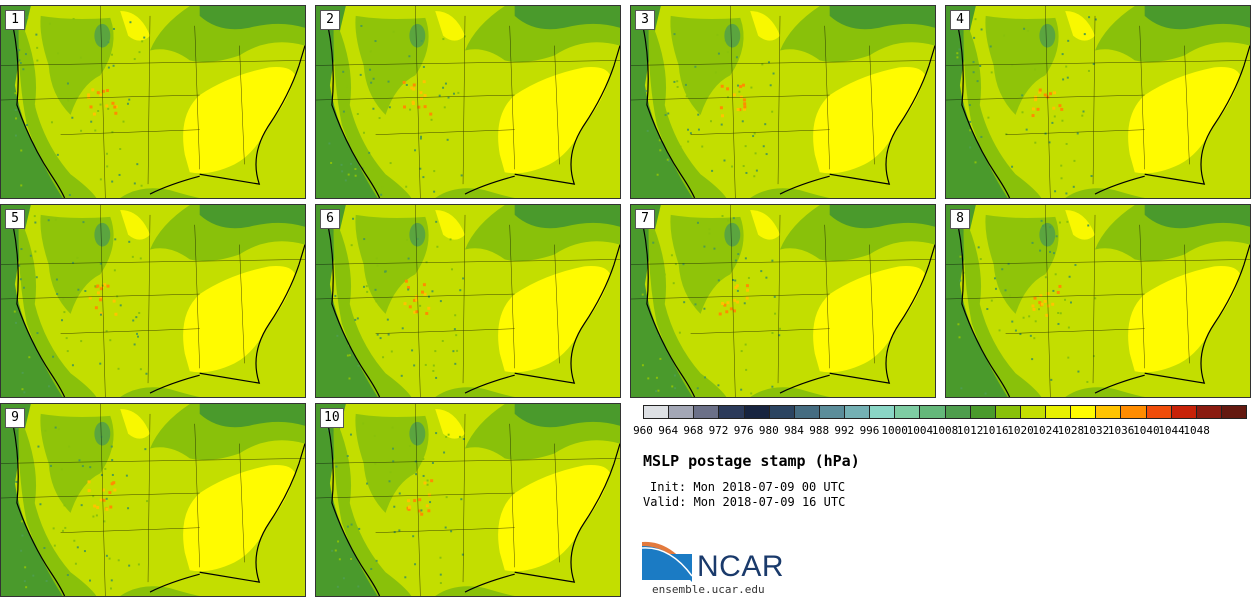 The width and height of the screenshot is (1260, 597). Describe the element at coordinates (1121, 430) in the screenshot. I see `colorbar-tick-label: 1036` at that location.